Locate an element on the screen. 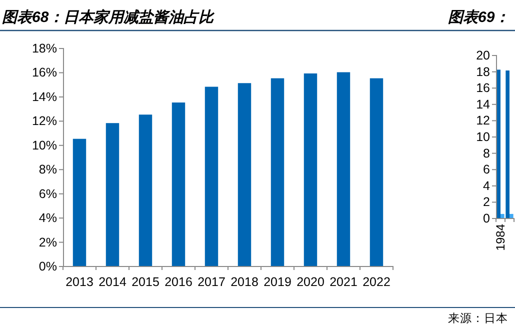 The height and width of the screenshot is (325, 515). x-tick-label: 2014 is located at coordinates (112, 282).